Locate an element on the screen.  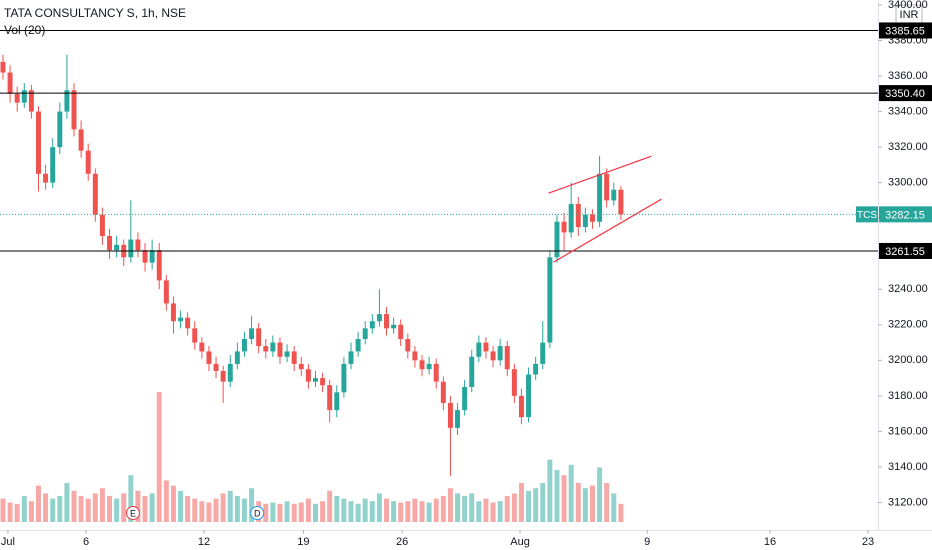
level-label: 3385.65 is located at coordinates (905, 31).